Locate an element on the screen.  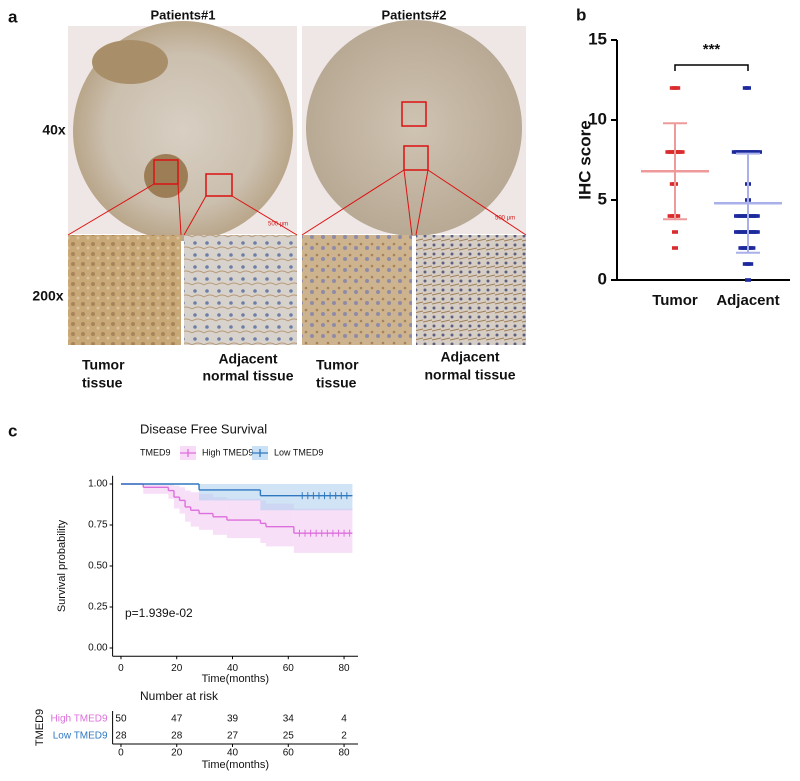
row-label: 200x is located at coordinates (47, 296).